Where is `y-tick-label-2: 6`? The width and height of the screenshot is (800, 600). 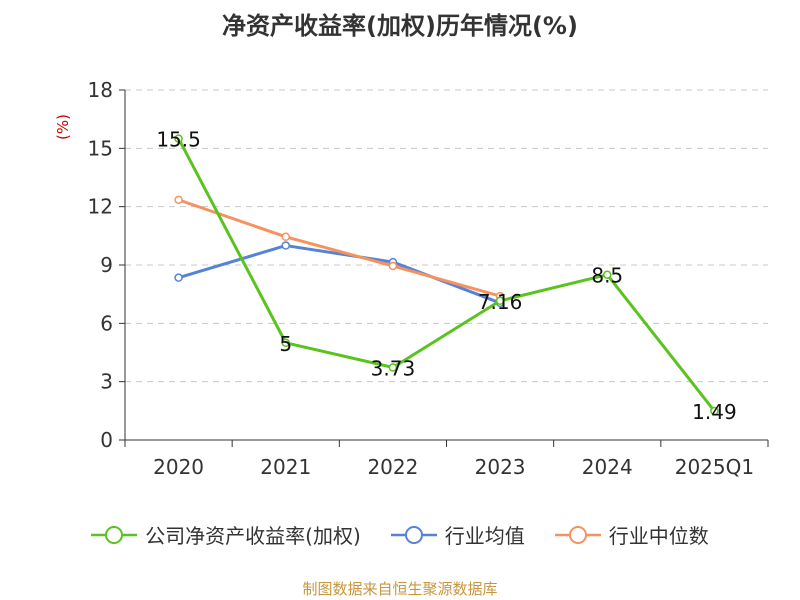 y-tick-label-2: 6 is located at coordinates (106, 323).